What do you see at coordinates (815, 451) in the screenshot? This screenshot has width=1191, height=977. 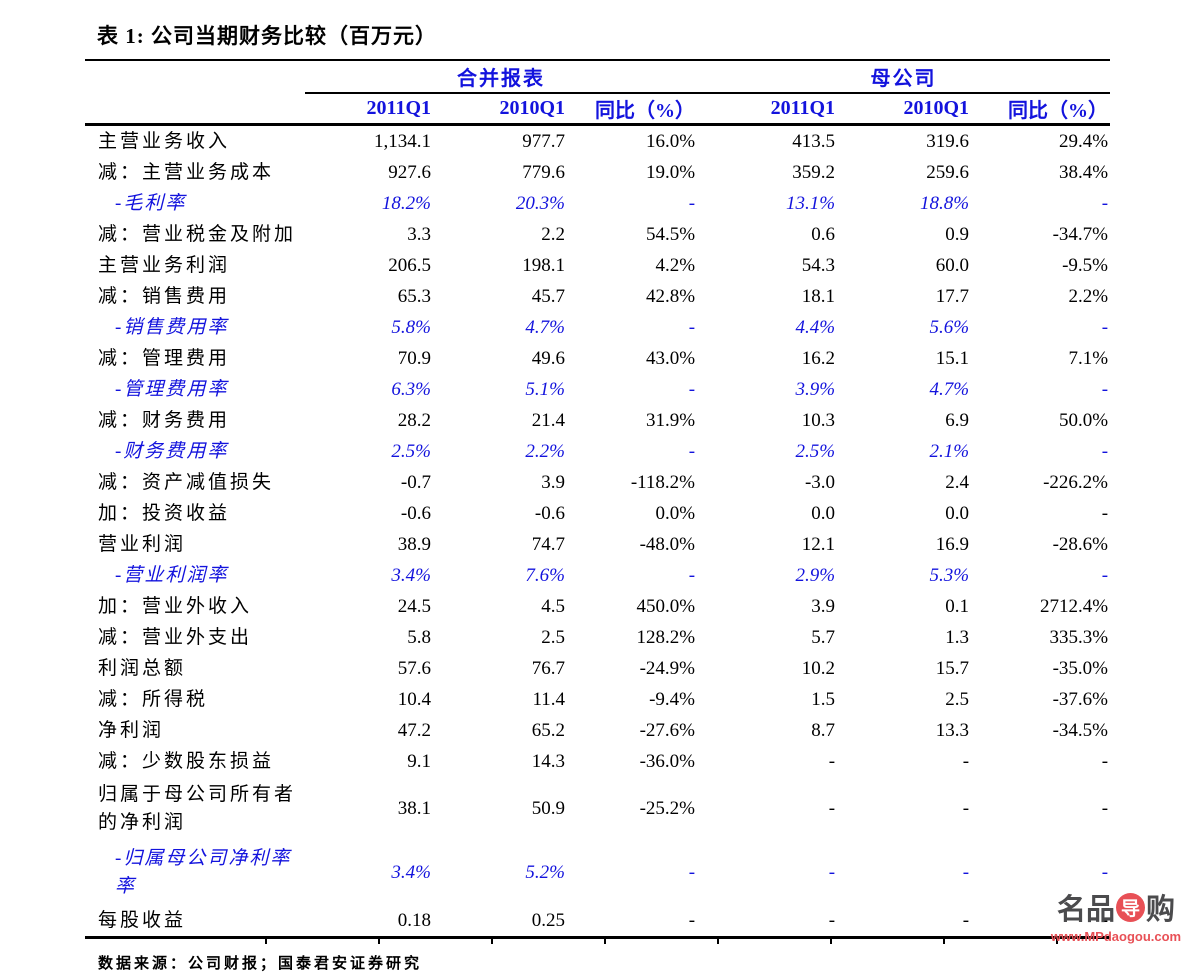 I see `cell-value: 2.5%` at bounding box center [815, 451].